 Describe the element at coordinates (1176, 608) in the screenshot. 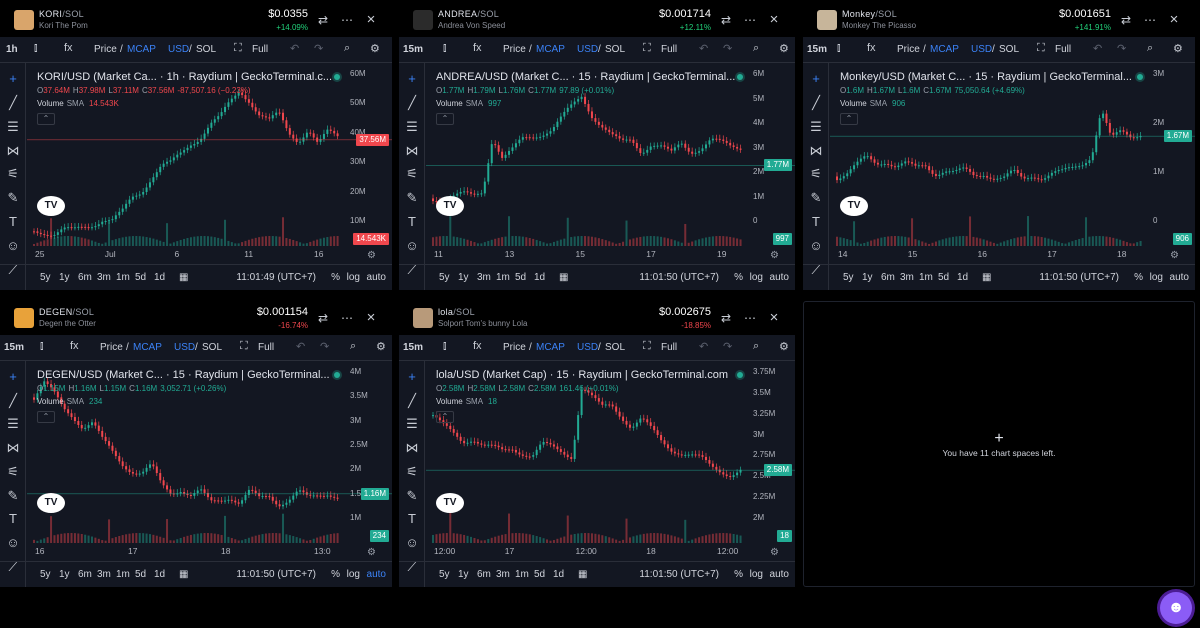

I see `assistant-icon: ☻` at that location.